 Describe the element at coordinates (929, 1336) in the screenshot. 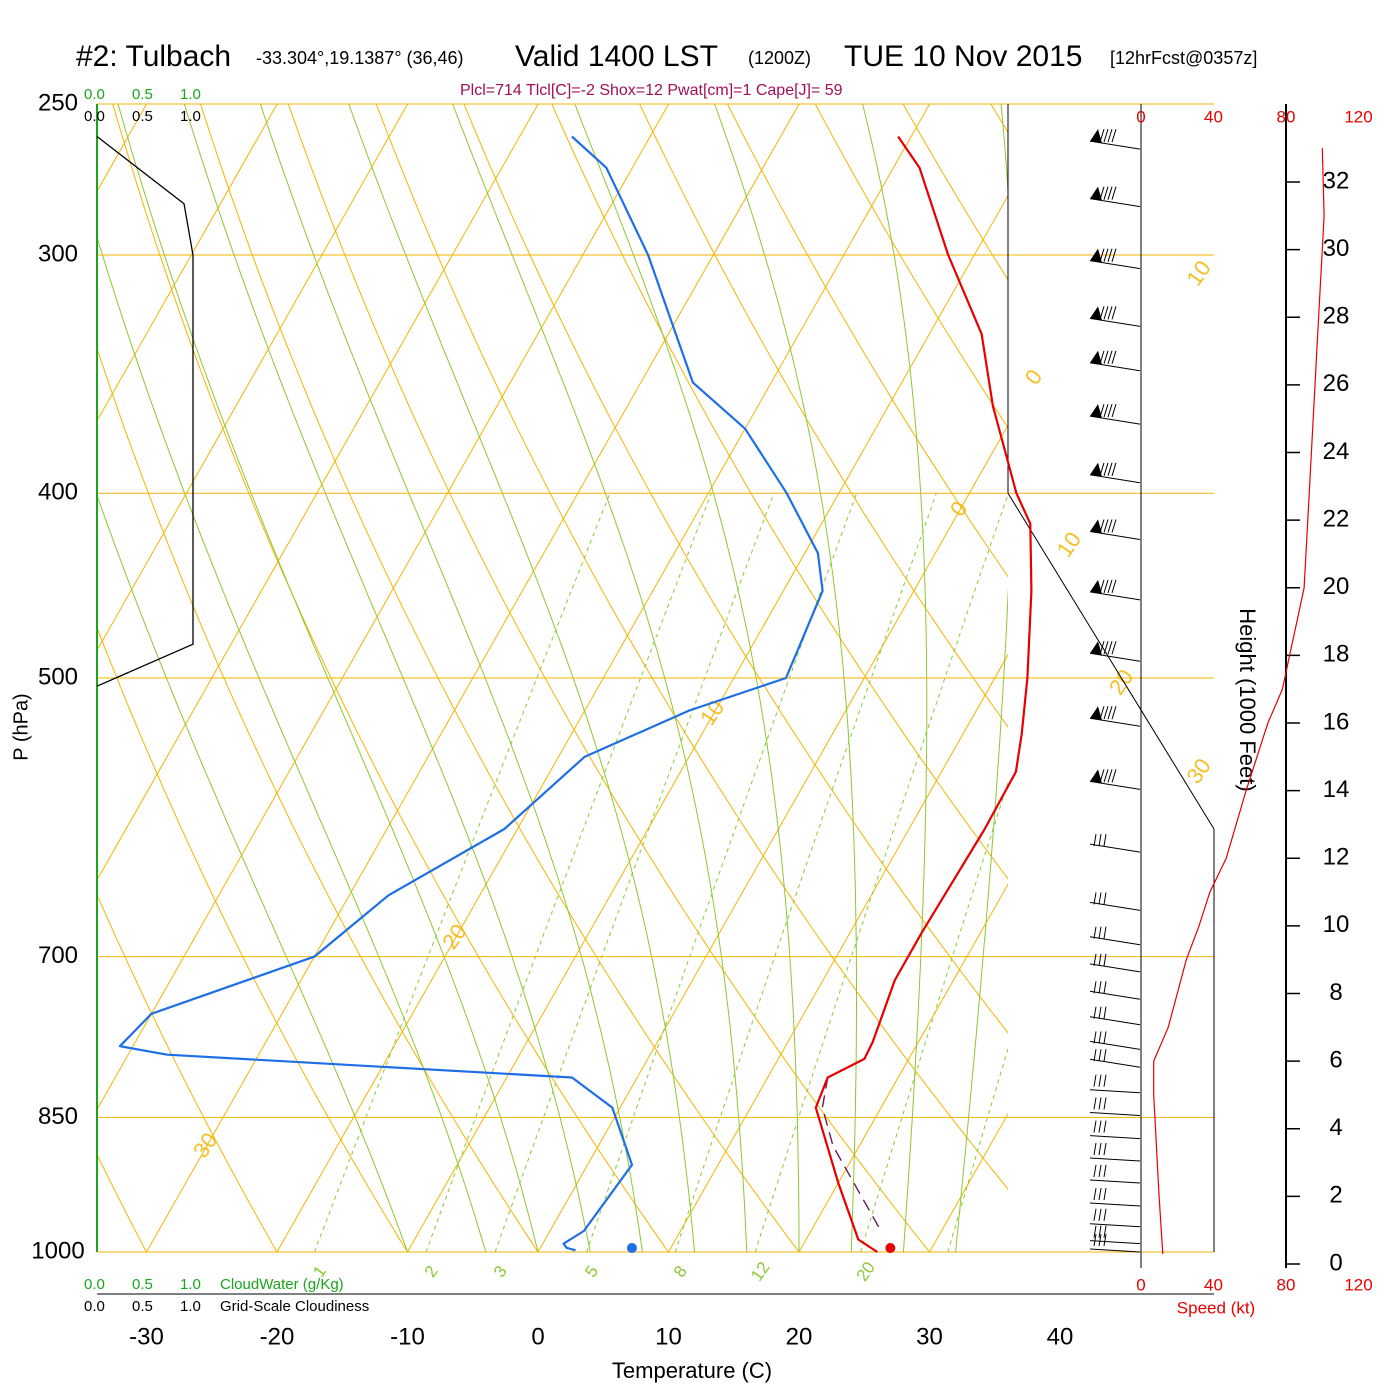

I see `x-tick-label: 30` at that location.